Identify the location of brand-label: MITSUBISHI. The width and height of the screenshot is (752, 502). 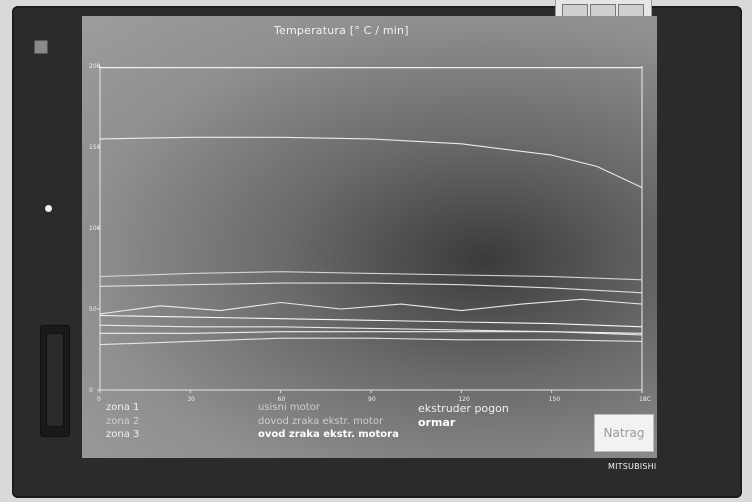
(632, 466).